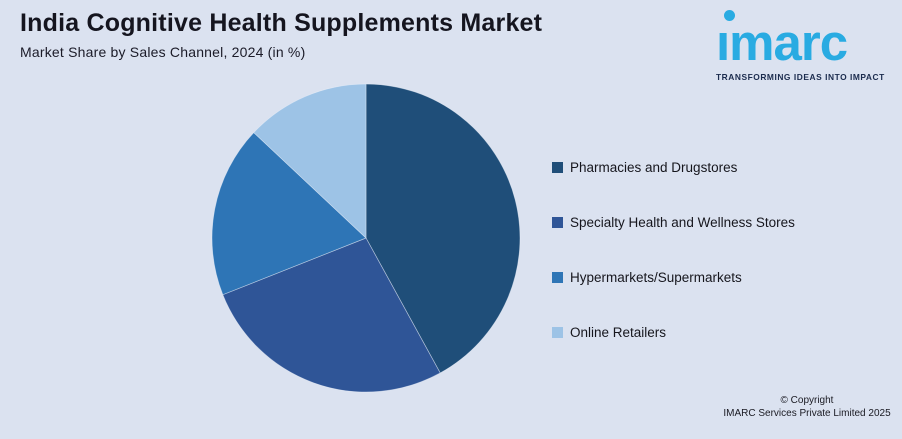  What do you see at coordinates (682, 222) in the screenshot?
I see `legend-label: Specialty Health and Wellness Stores` at bounding box center [682, 222].